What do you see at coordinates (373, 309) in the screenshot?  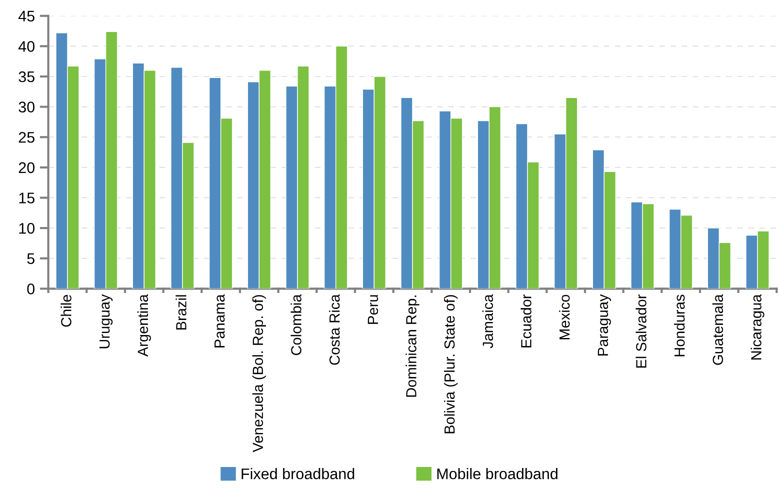 I see `x-tick-label: Peru` at bounding box center [373, 309].